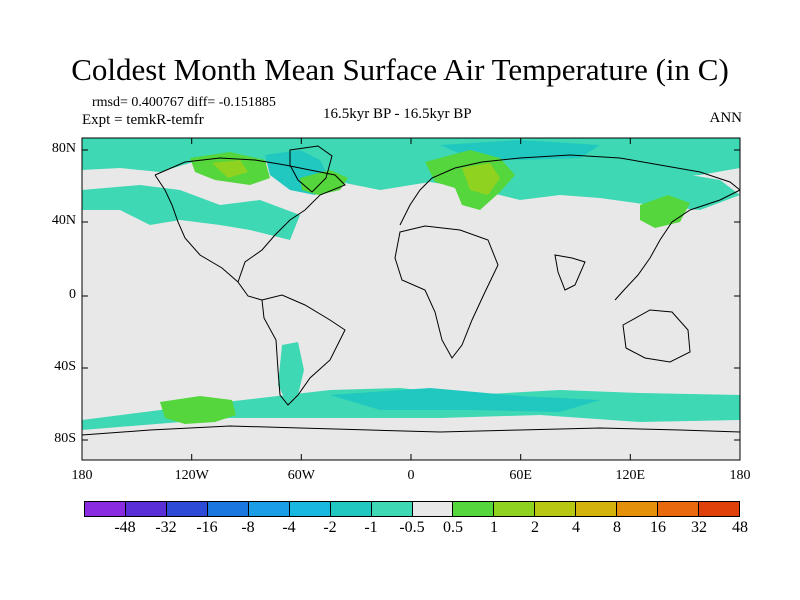 This screenshot has height=600, width=800. What do you see at coordinates (191, 475) in the screenshot?
I see `longitude-label: 120W` at bounding box center [191, 475].